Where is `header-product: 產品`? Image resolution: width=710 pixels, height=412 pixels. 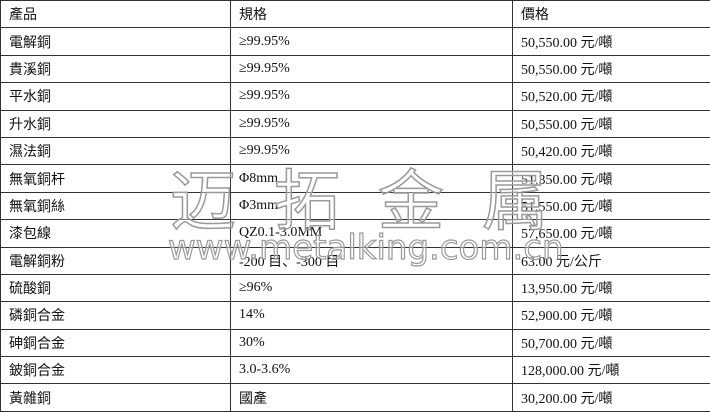 header-product: 產品 is located at coordinates (115, 14).